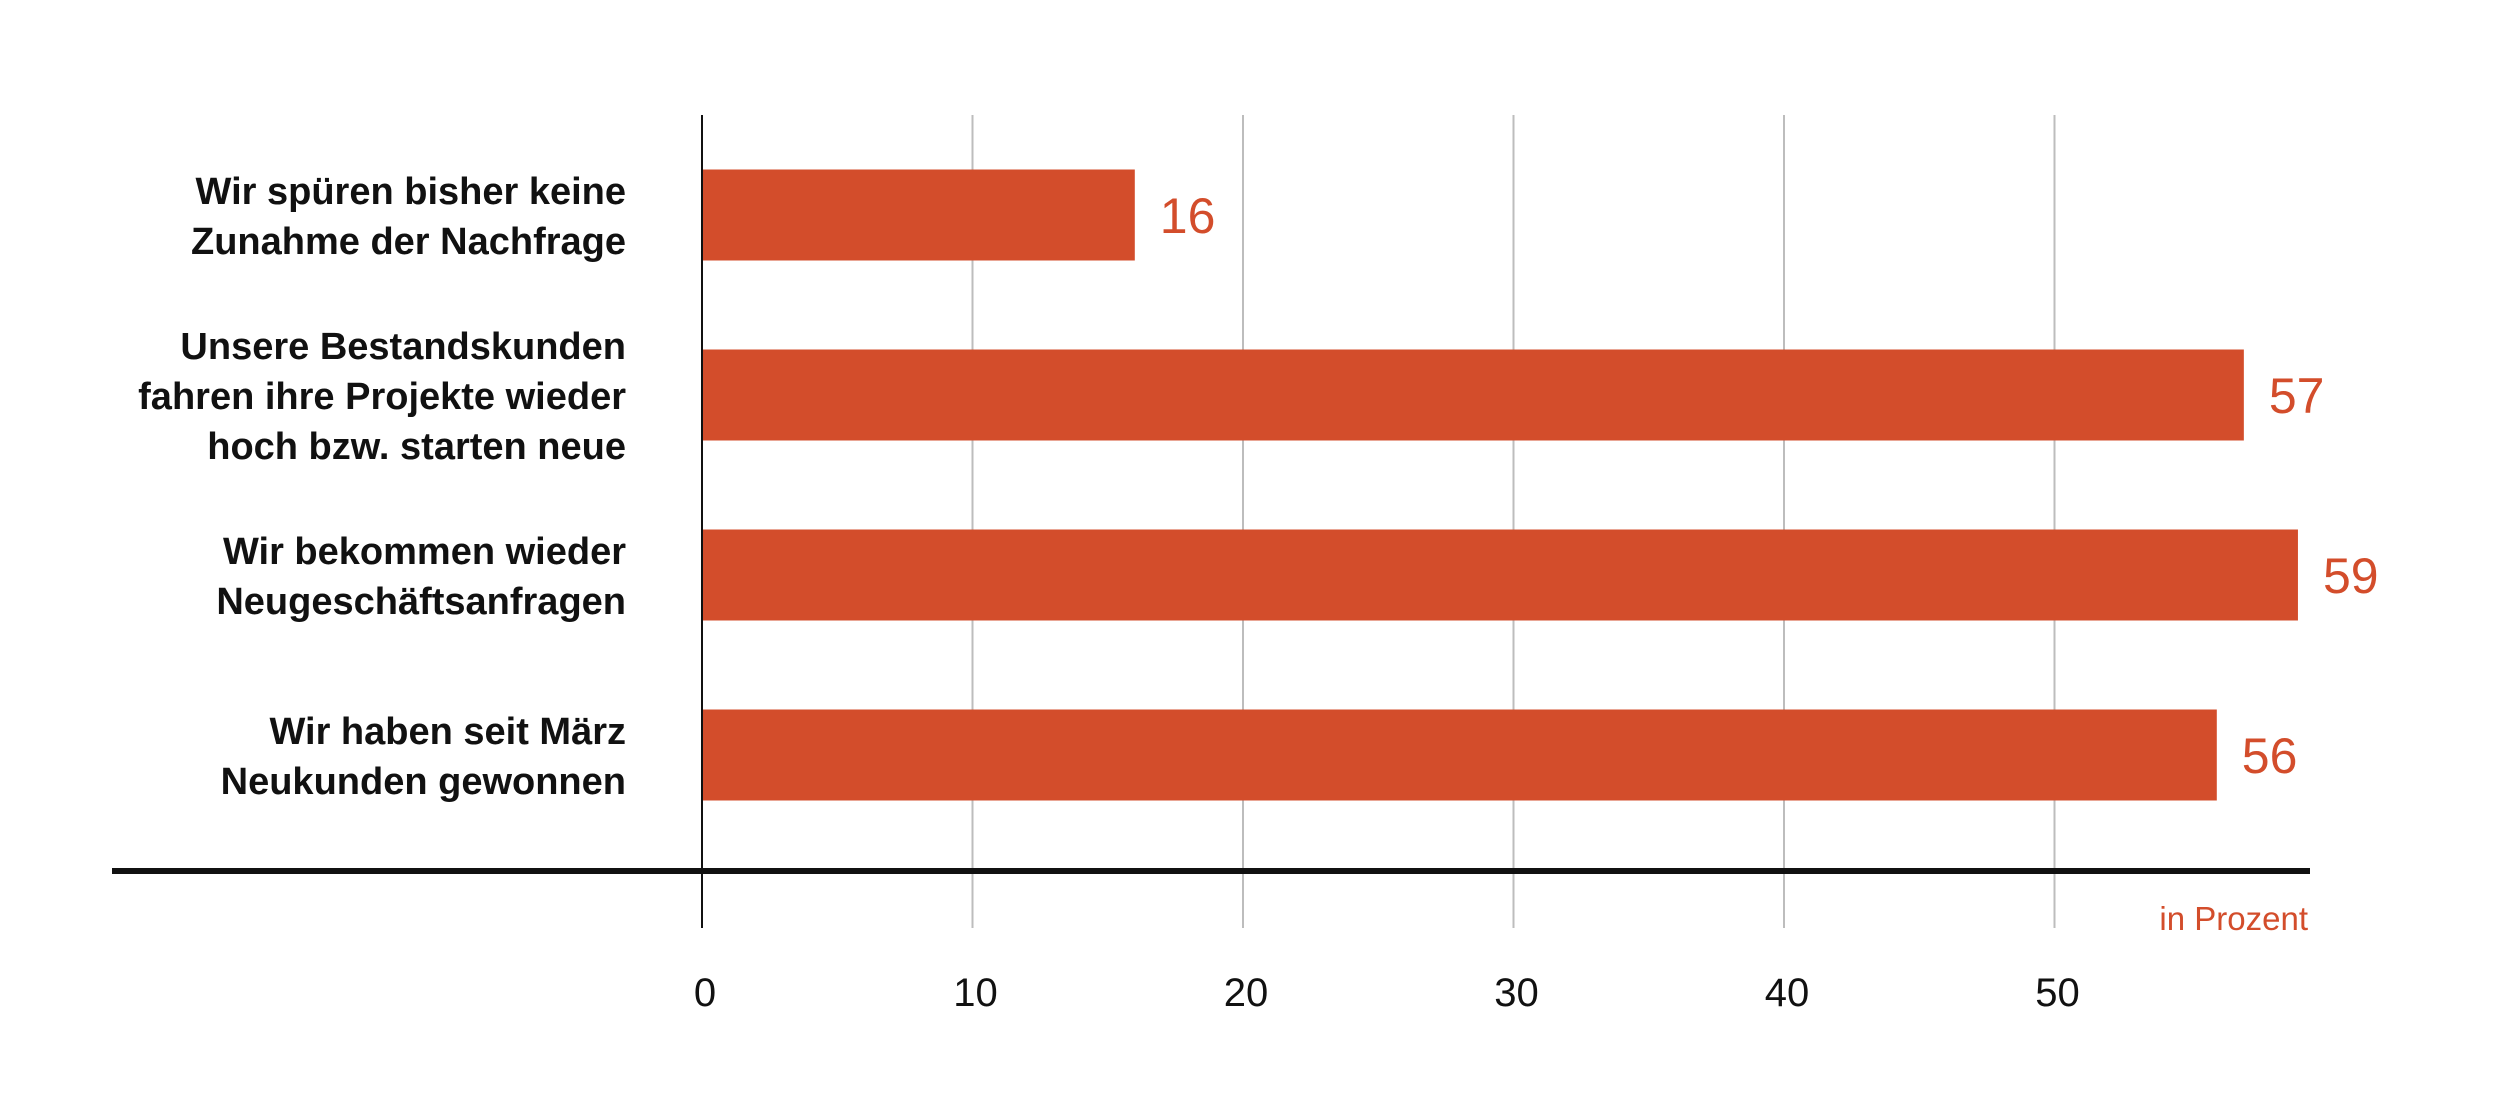 The width and height of the screenshot is (2500, 1095). I want to click on category-label-4: Wir haben seit März Neukunden gewonnen, so click(423, 757).